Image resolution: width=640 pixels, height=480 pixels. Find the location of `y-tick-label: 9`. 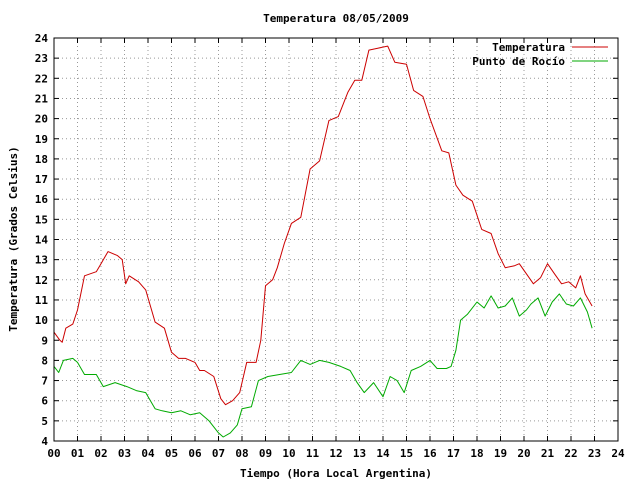

y-tick-label: 9 is located at coordinates (44, 340).